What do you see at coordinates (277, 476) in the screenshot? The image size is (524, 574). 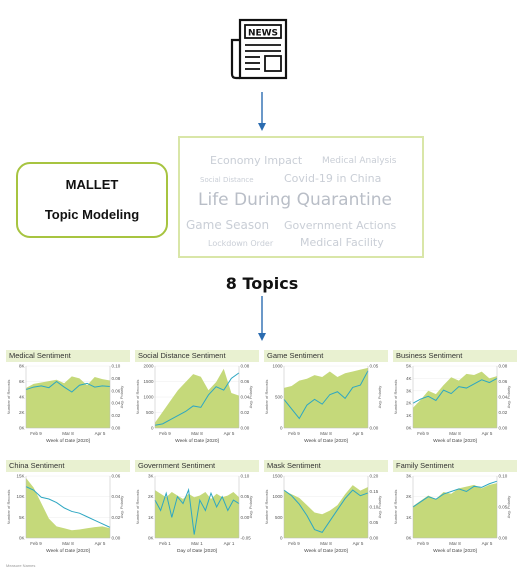 I see `y-tick-label: 1500` at bounding box center [277, 476].